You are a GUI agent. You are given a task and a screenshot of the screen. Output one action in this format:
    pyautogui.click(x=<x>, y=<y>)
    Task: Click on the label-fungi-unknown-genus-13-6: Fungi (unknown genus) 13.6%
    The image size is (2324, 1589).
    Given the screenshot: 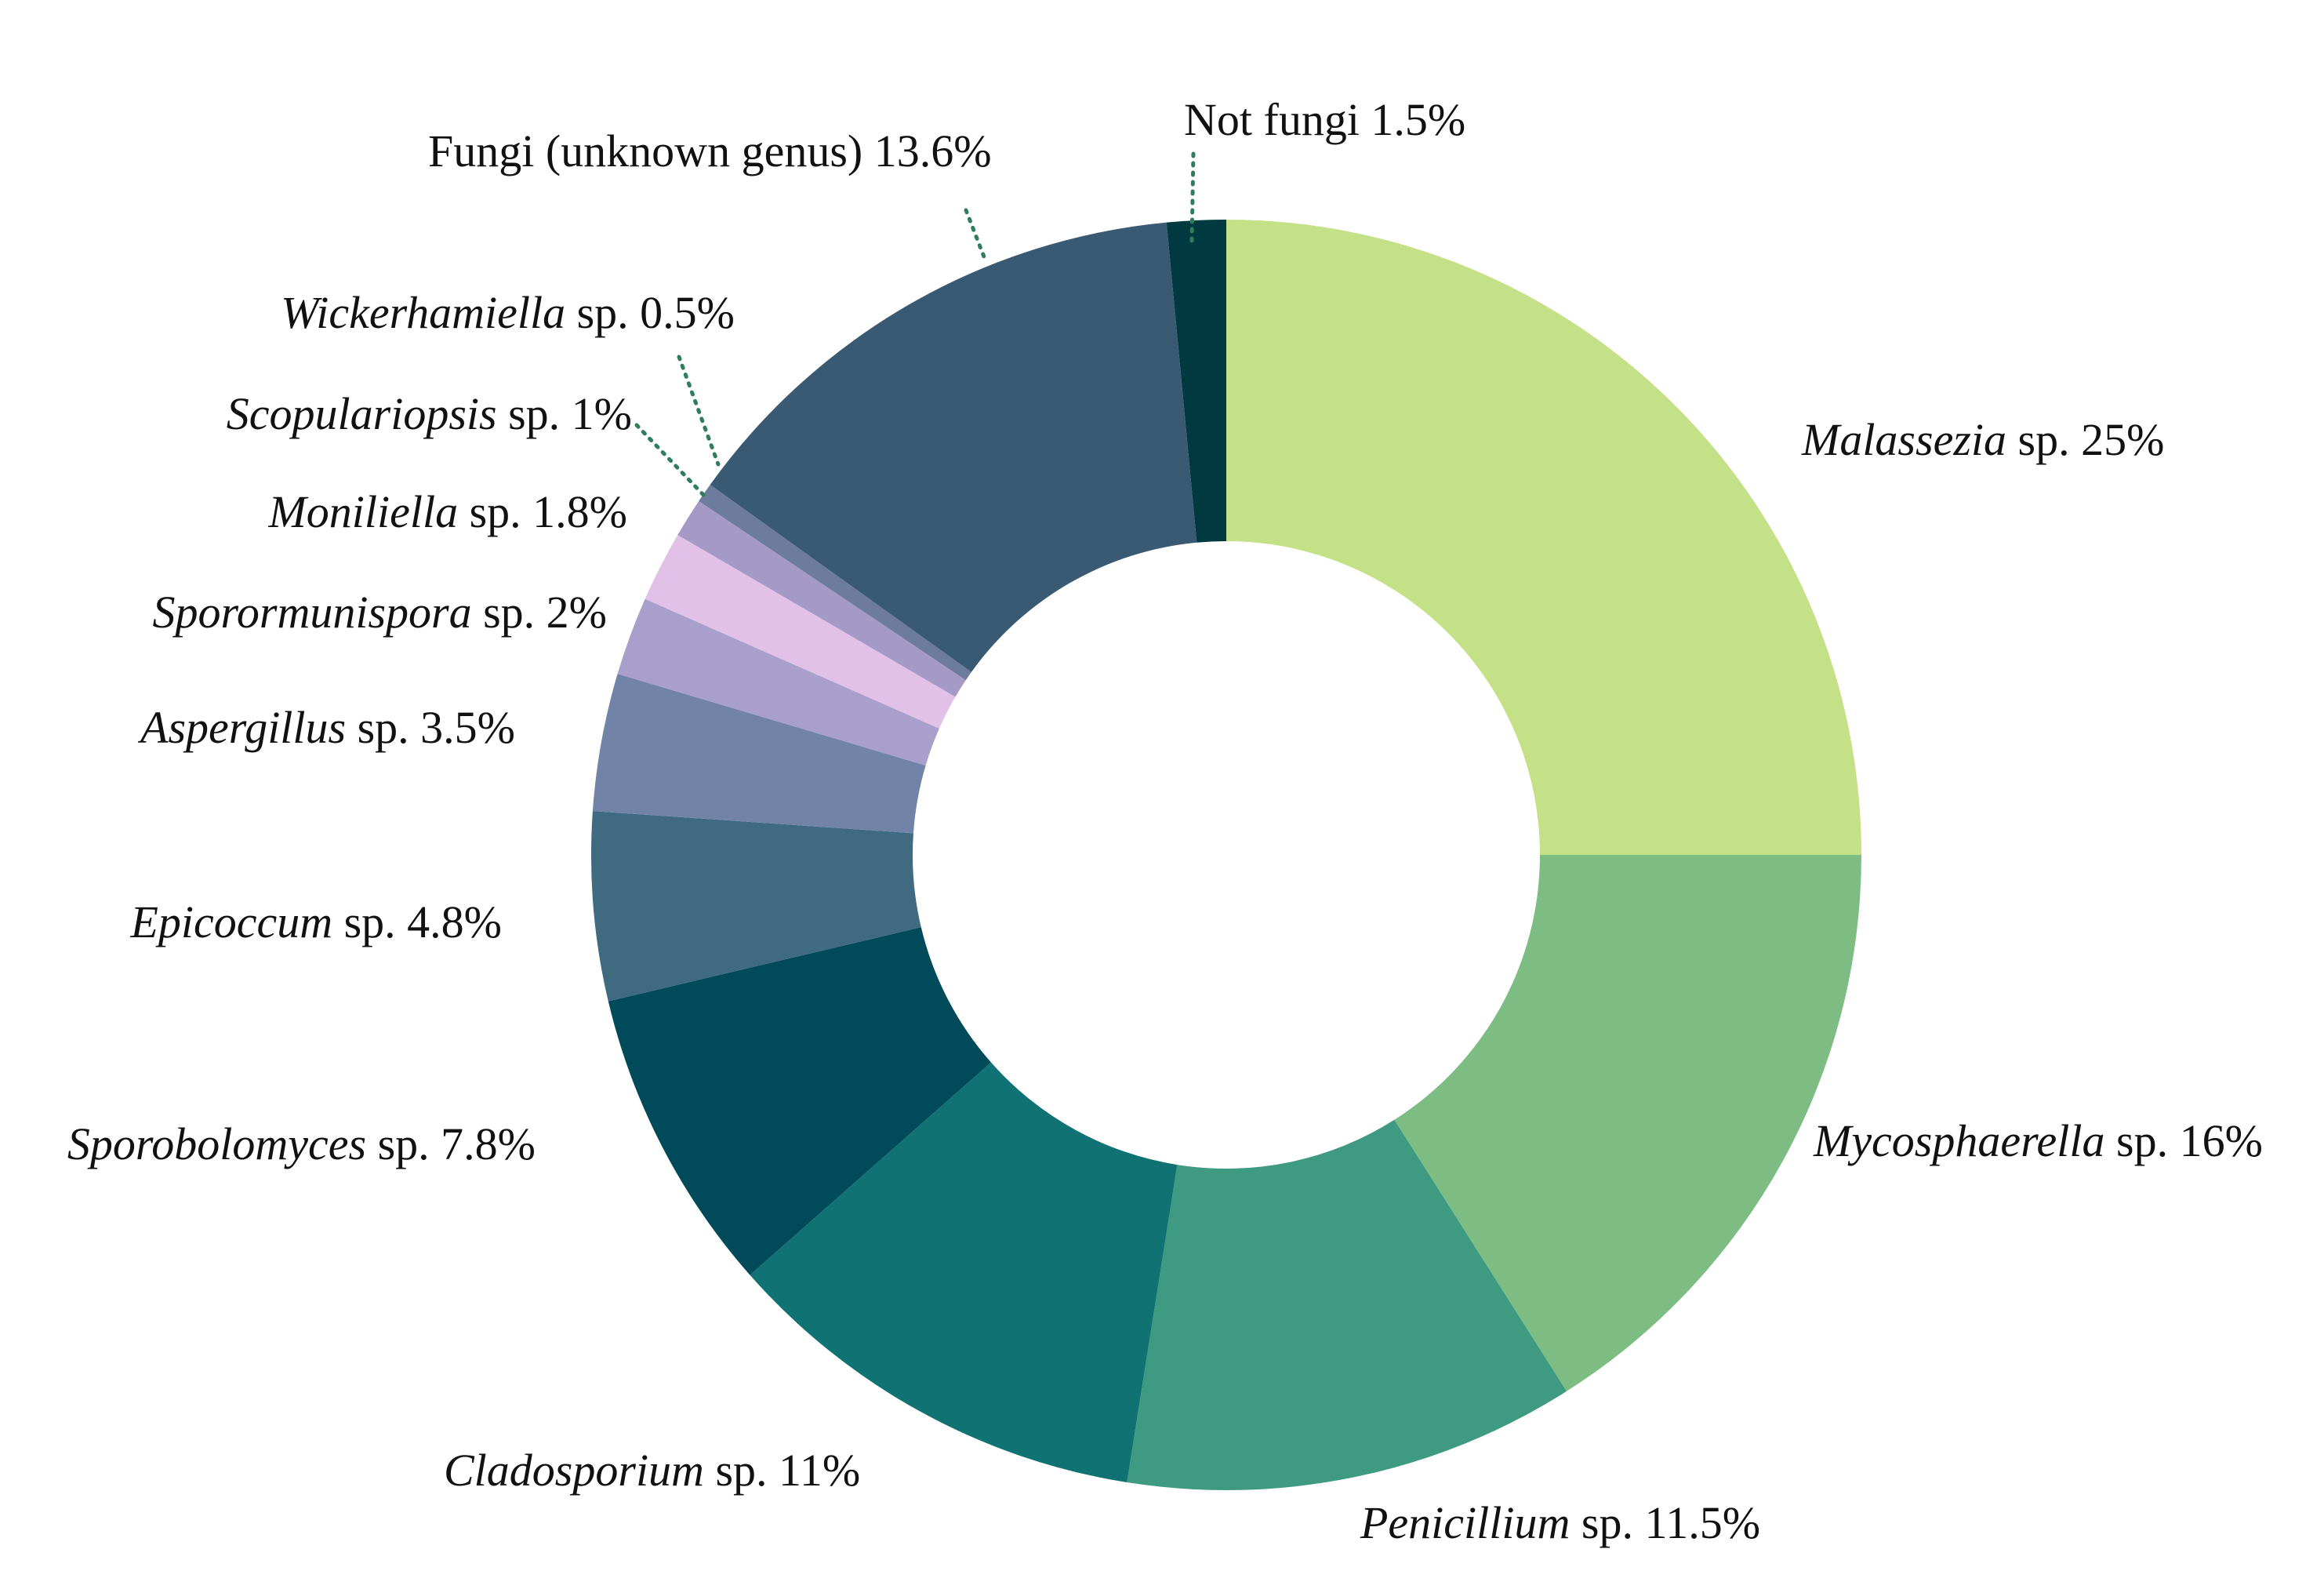 What is the action you would take?
    pyautogui.click(x=710, y=151)
    